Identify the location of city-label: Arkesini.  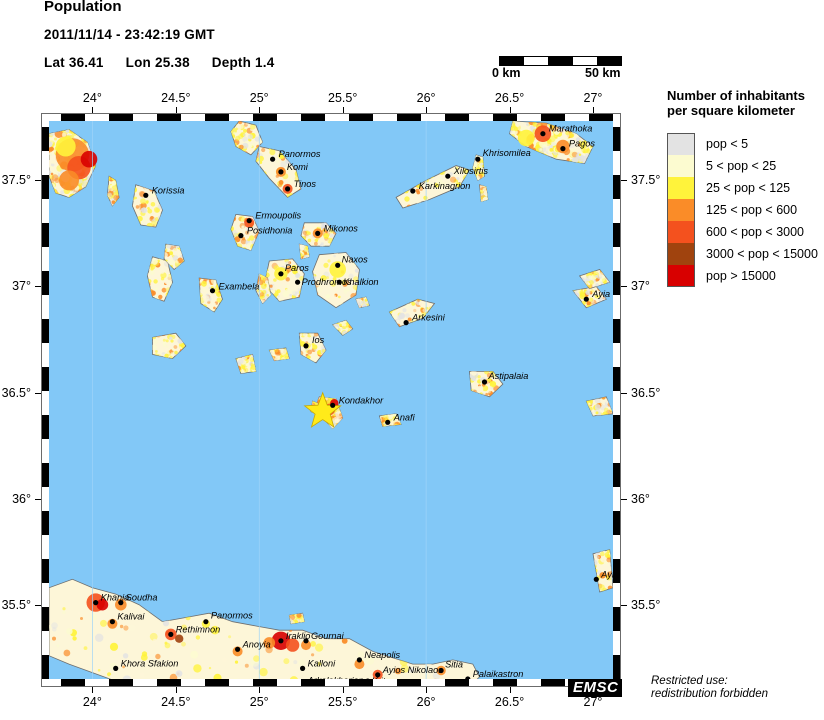
(428, 318).